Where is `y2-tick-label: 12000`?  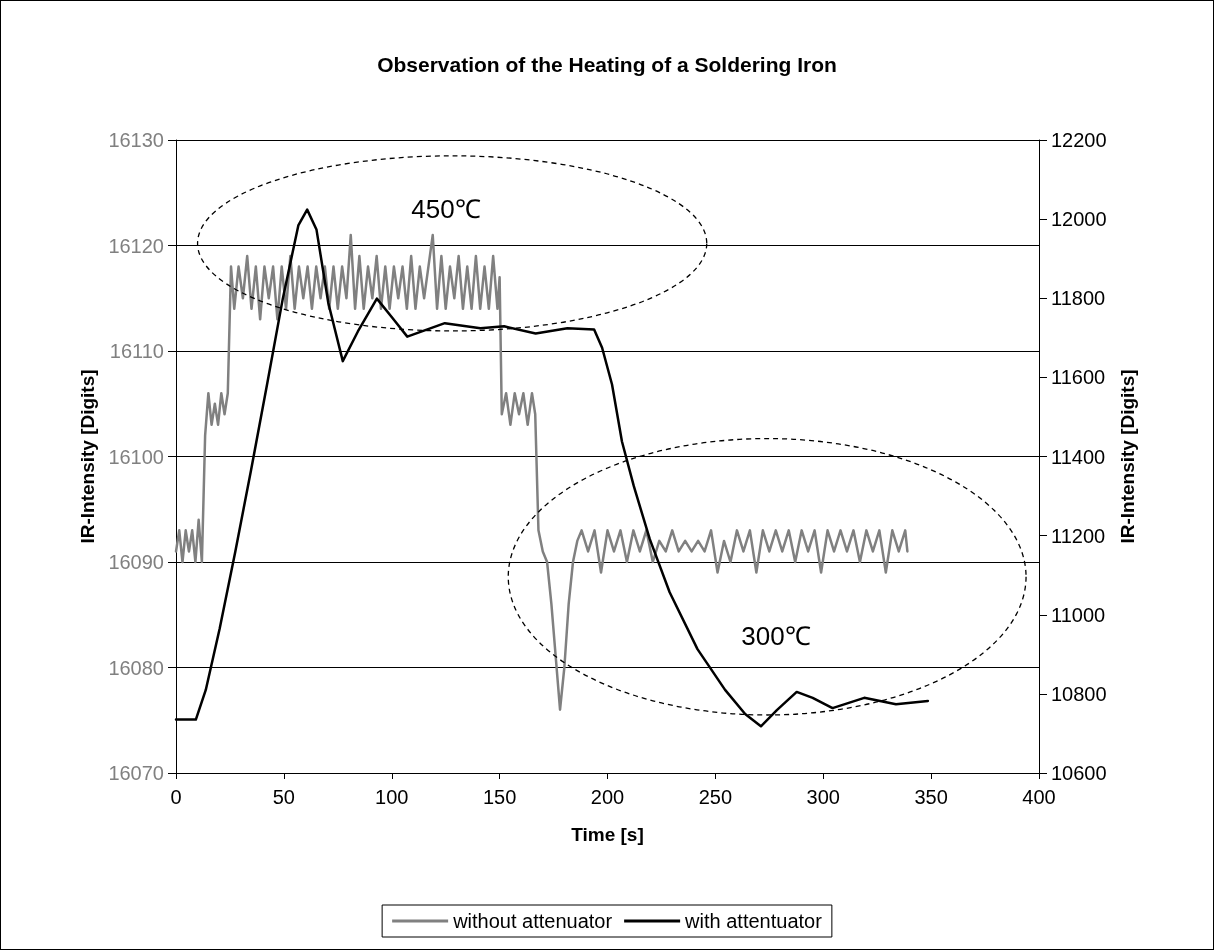 y2-tick-label: 12000 is located at coordinates (1079, 219).